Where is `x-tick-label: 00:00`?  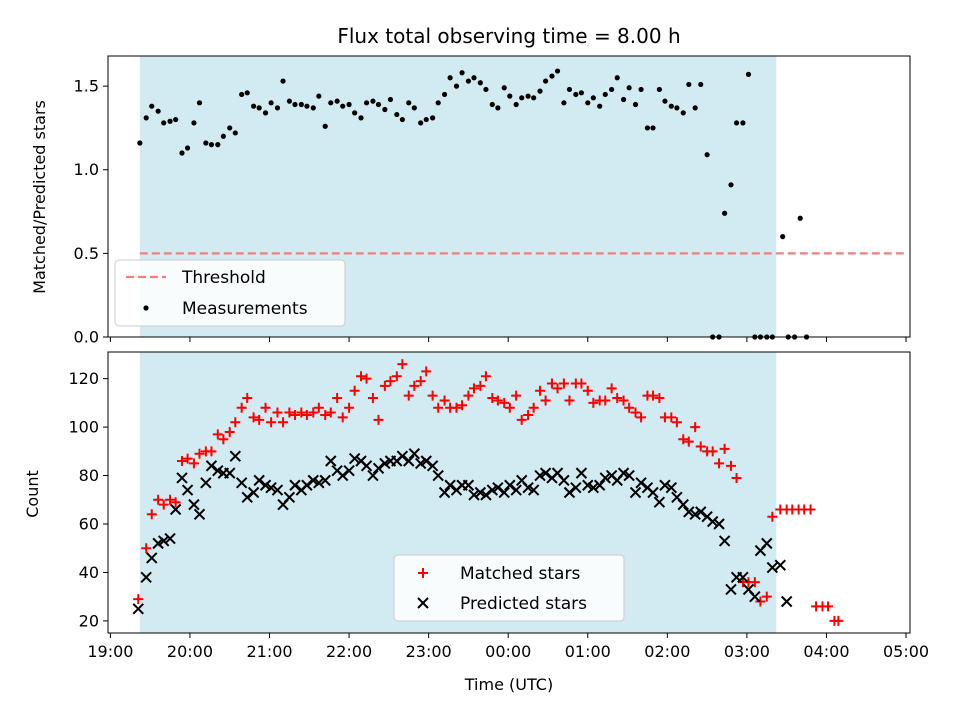
x-tick-label: 00:00 is located at coordinates (508, 651).